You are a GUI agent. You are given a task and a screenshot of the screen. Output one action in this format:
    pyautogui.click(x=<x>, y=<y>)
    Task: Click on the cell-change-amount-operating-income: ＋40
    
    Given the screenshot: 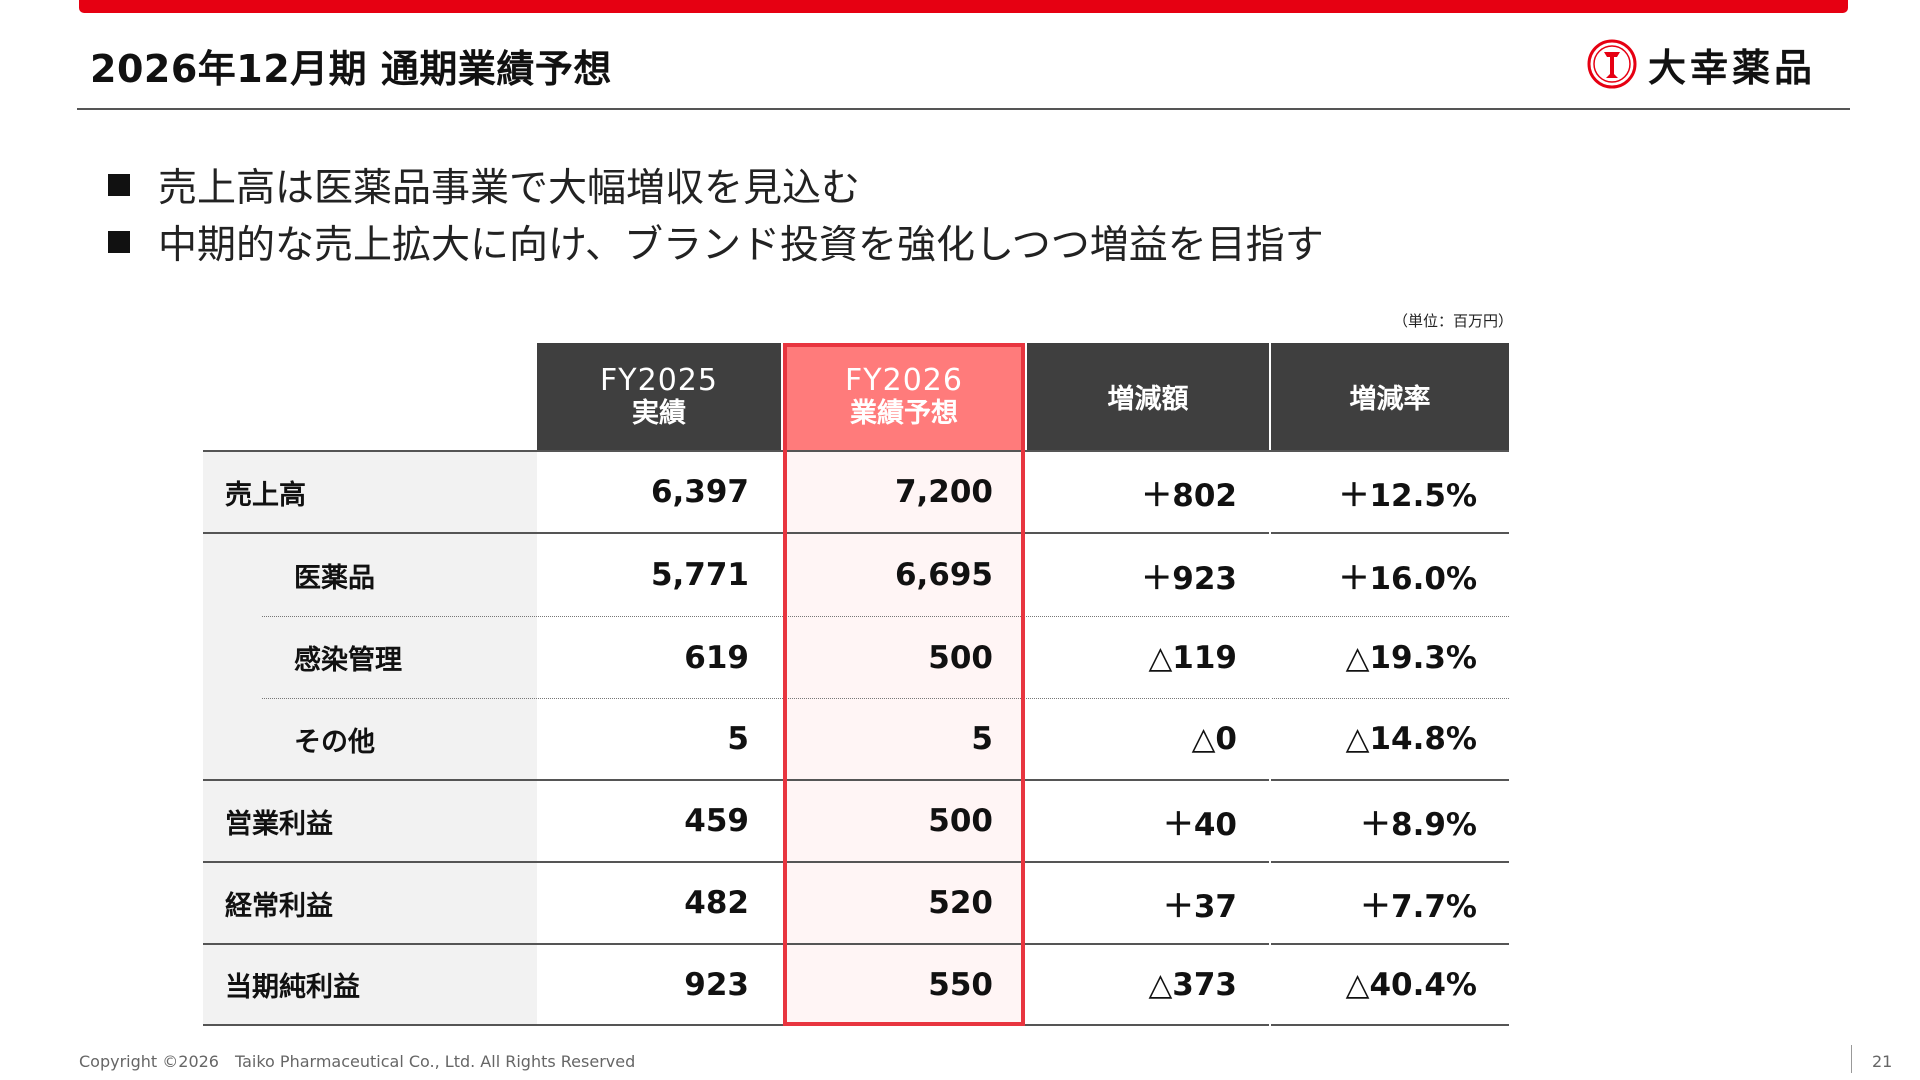 What is the action you would take?
    pyautogui.click(x=1199, y=824)
    